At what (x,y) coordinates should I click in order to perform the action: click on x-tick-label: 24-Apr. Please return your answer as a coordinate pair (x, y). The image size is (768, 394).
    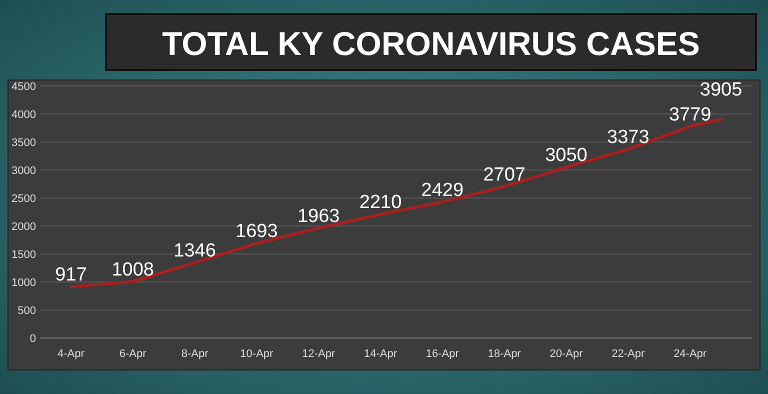
    Looking at the image, I should click on (690, 354).